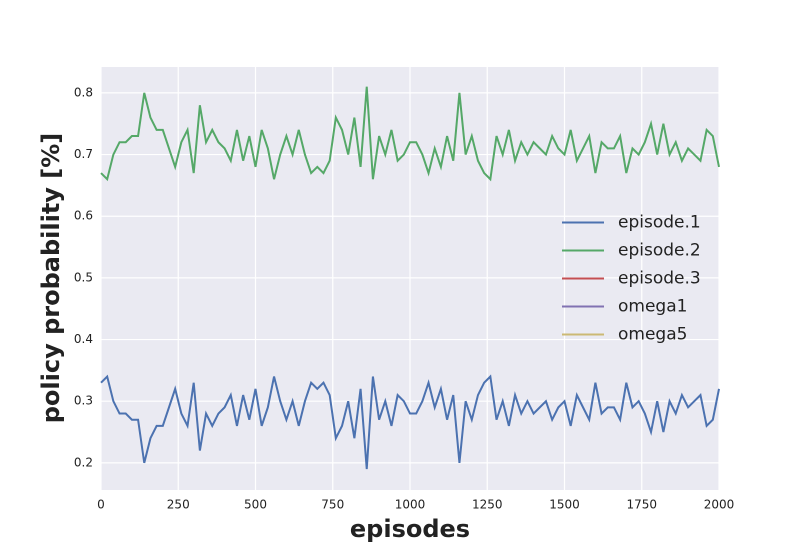 Image resolution: width=800 pixels, height=554 pixels. I want to click on x-axis-label: episodes, so click(410, 529).